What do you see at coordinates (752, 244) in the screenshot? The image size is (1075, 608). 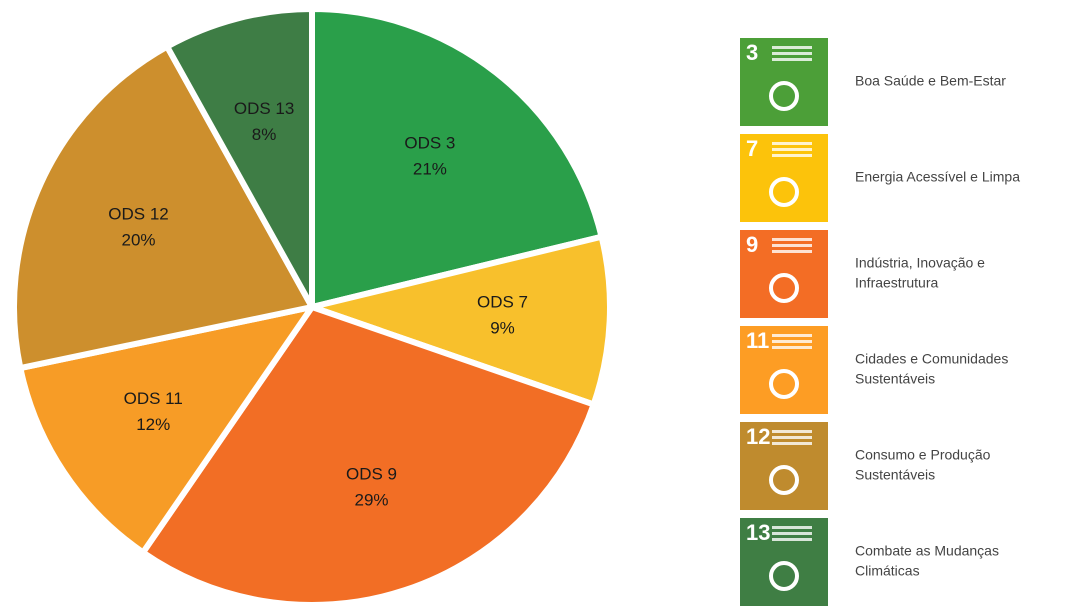 I see `sdg-number: 9` at bounding box center [752, 244].